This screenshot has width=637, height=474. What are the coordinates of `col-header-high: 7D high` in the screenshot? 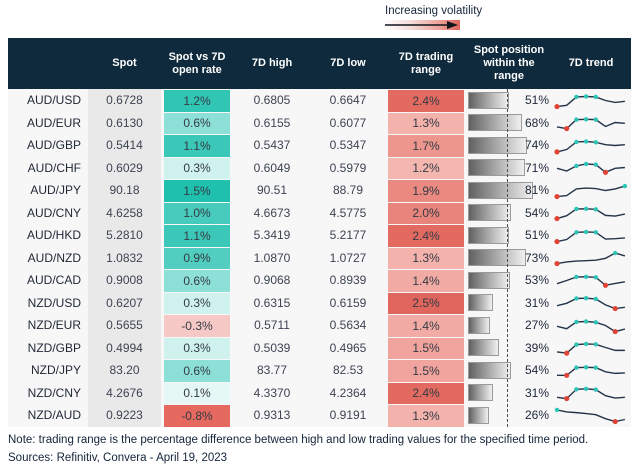 It's located at (272, 63).